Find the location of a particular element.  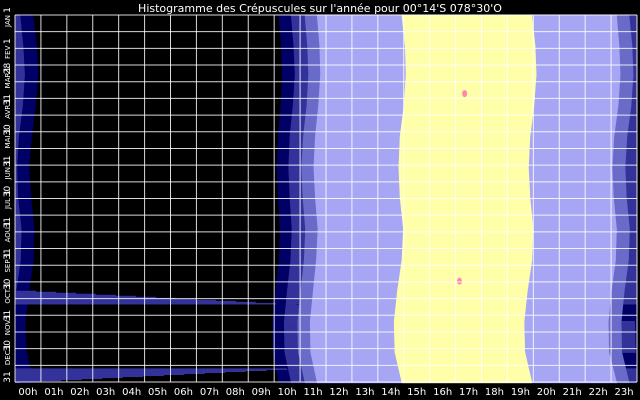

x-tick-label: 12h is located at coordinates (338, 392).